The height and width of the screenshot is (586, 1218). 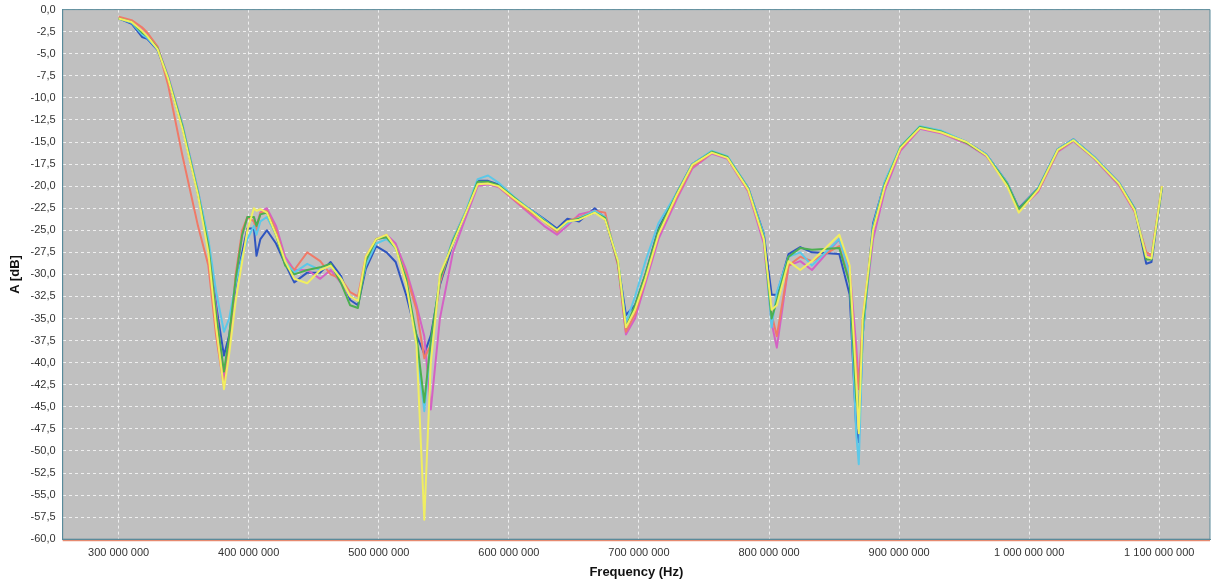 What do you see at coordinates (46, 30) in the screenshot?
I see `y-tick-label: -2,5` at bounding box center [46, 30].